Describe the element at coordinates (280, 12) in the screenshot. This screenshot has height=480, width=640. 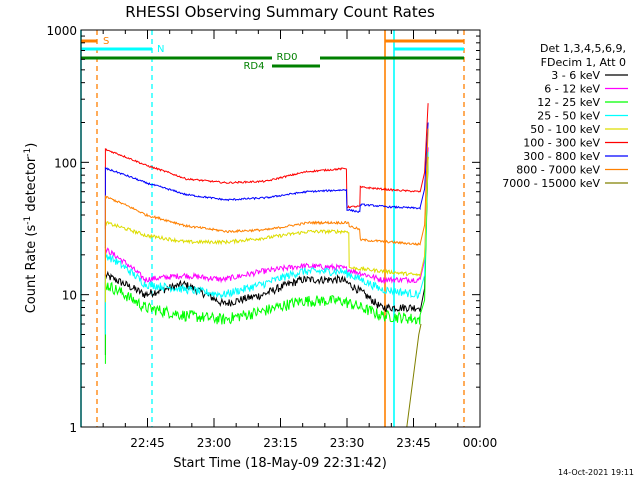
I see `chart-title: RHESSI Observing Summary Count Rates` at that location.